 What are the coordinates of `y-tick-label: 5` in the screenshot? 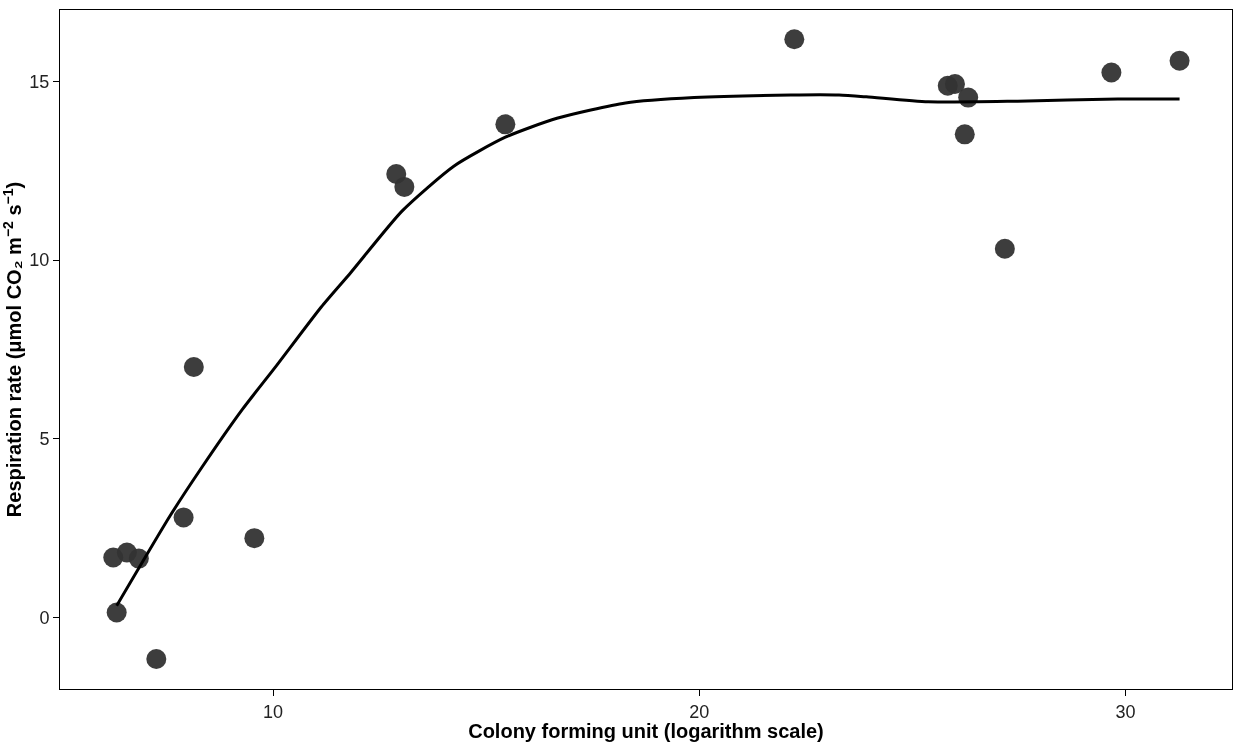 It's located at (44, 439).